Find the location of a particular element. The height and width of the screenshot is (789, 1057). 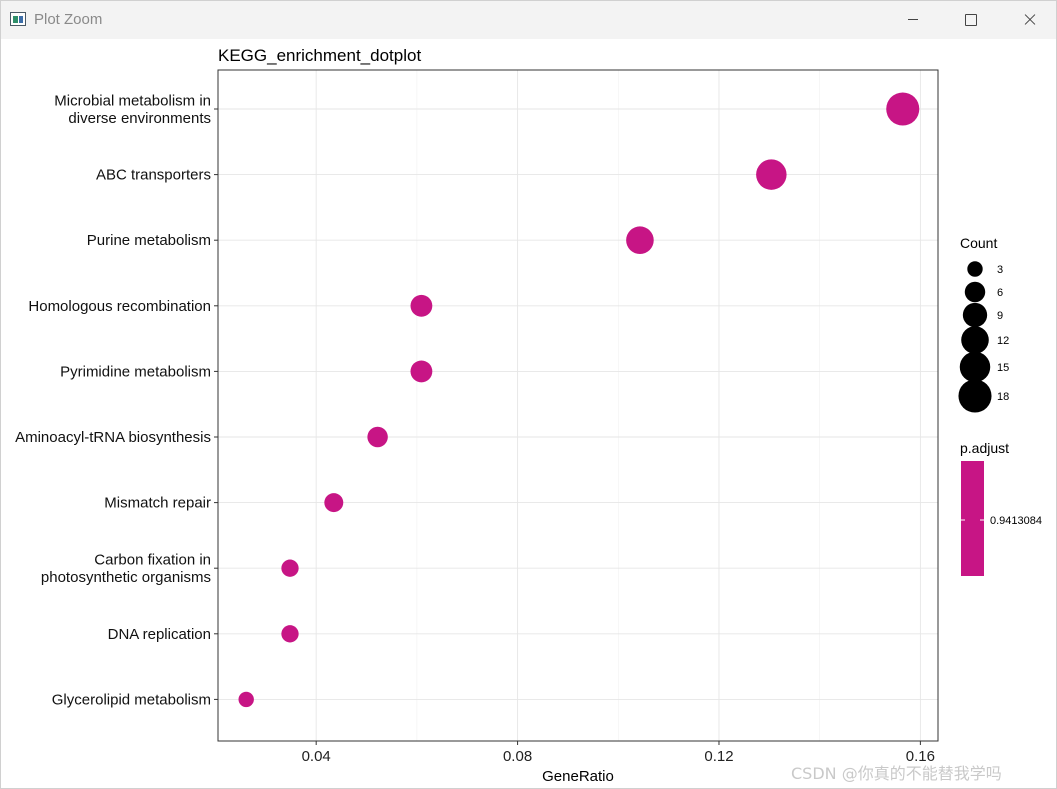

size-legend-title: Count is located at coordinates (978, 243).